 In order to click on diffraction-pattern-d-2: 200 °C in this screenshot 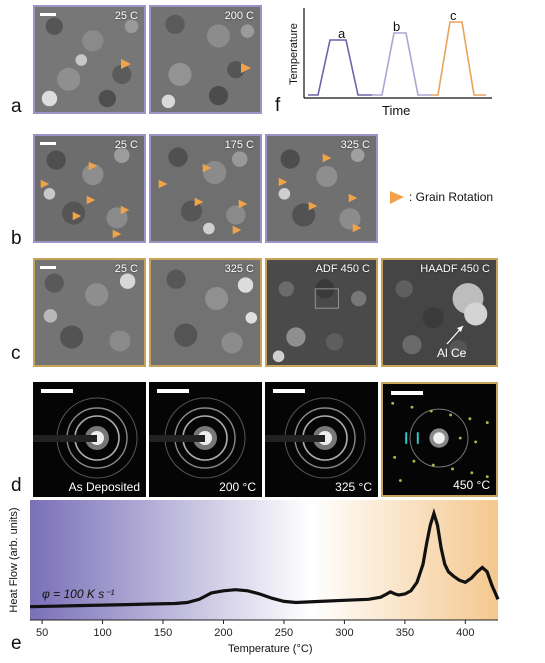, I will do `click(205, 439)`.